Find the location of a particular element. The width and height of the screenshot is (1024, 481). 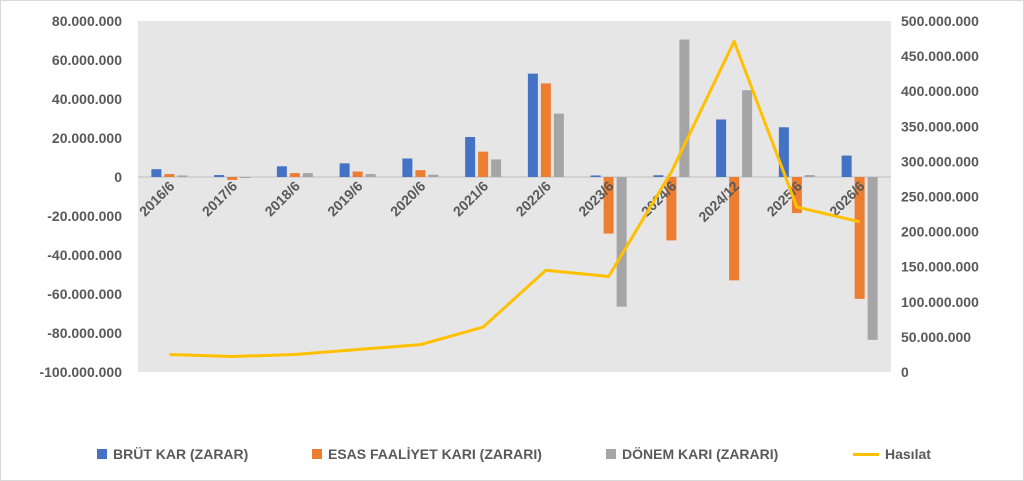

y-right-tick-label: 350.000.000 is located at coordinates (940, 126).